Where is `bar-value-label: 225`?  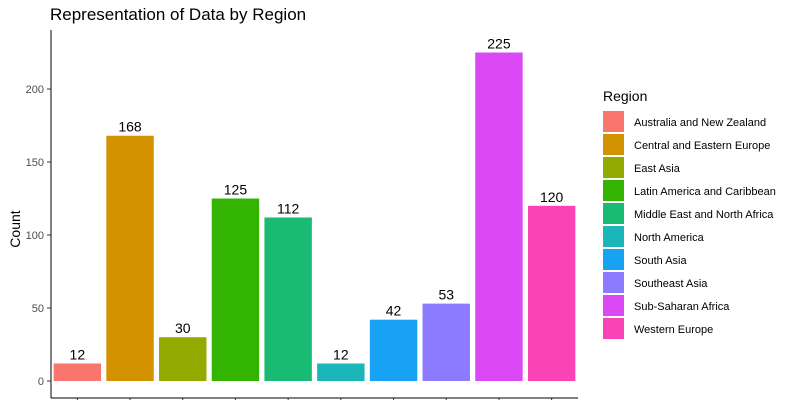 bar-value-label: 225 is located at coordinates (499, 44).